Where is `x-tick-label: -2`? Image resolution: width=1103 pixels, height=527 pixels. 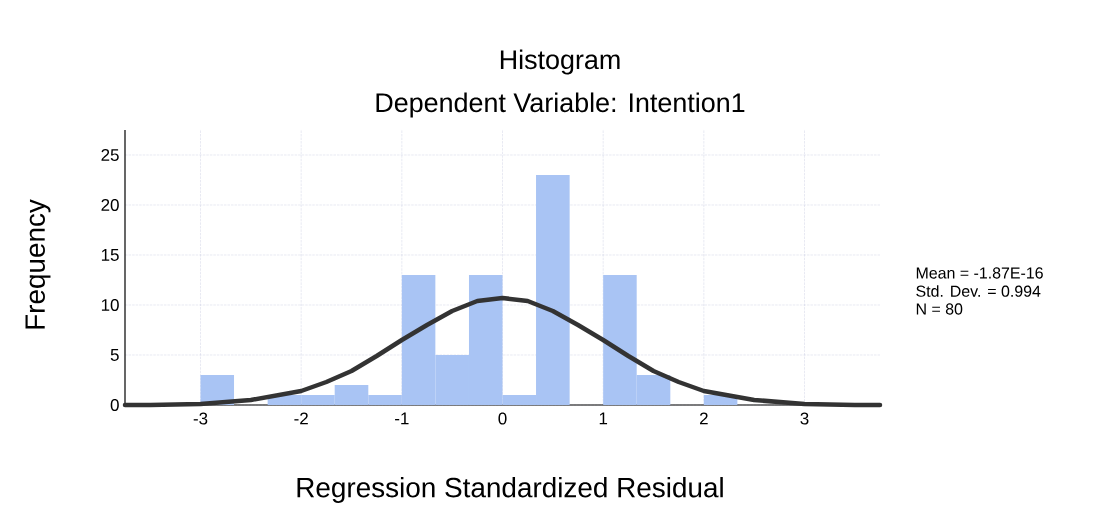
x-tick-label: -2 is located at coordinates (301, 418).